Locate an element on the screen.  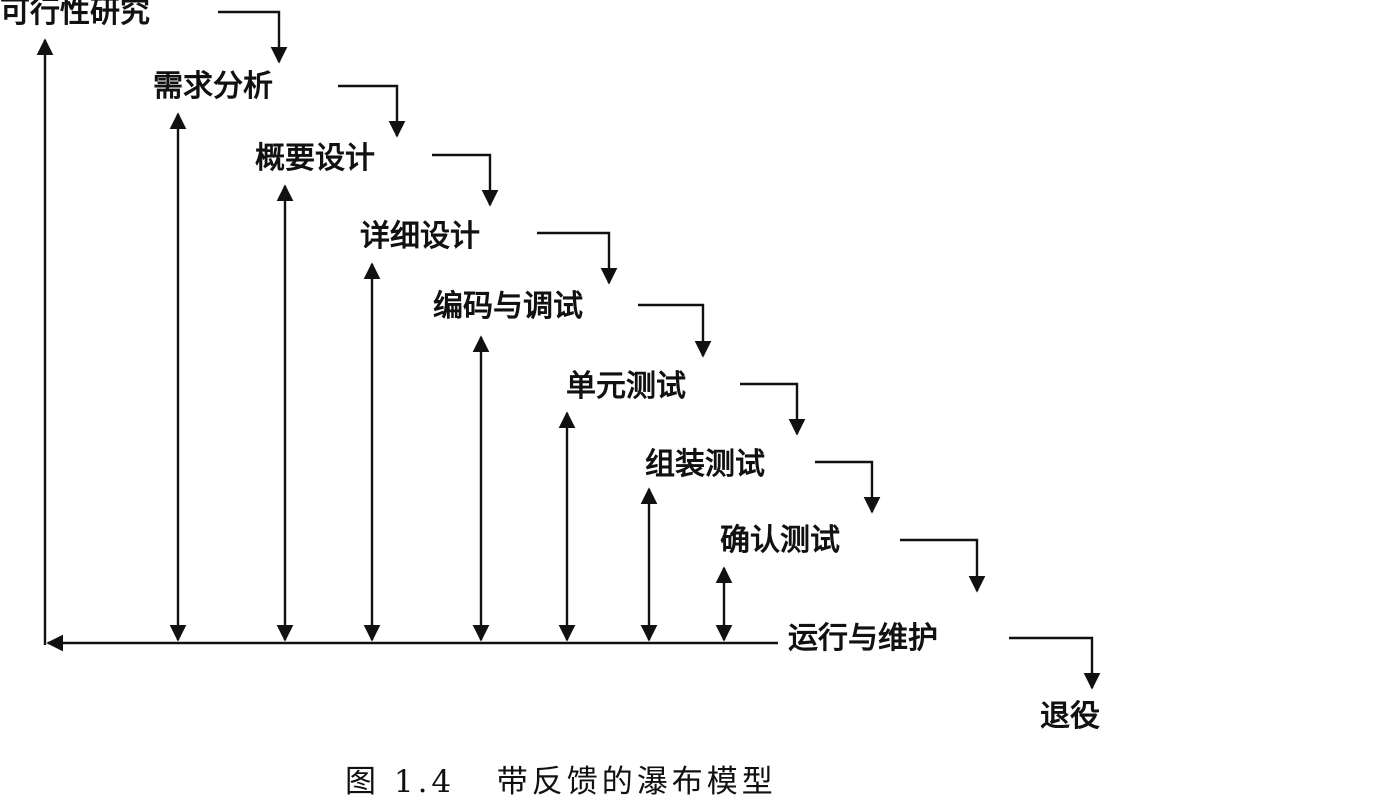
stage-detailed-design: 详细设计 is located at coordinates (420, 236).